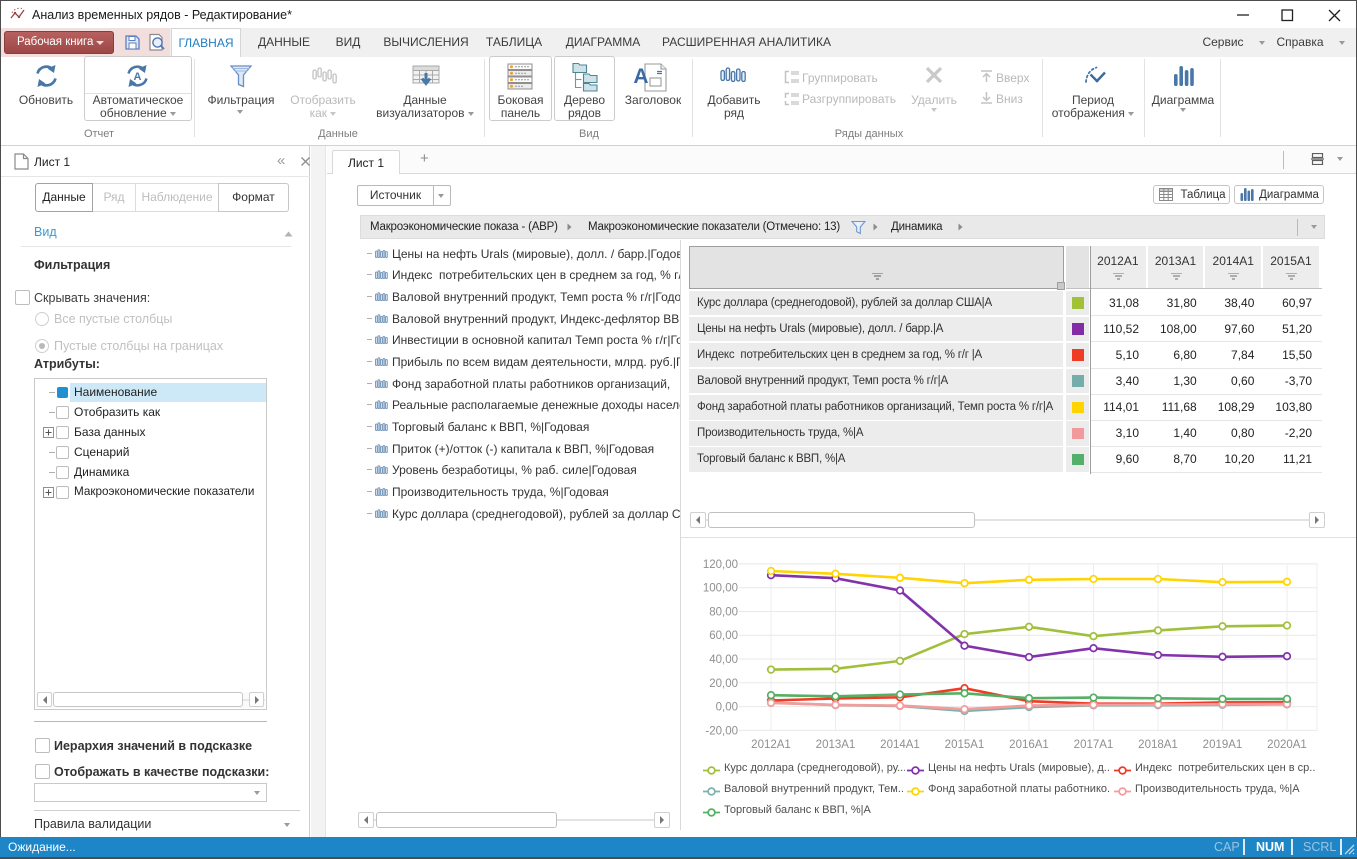 This screenshot has width=1357, height=859. What do you see at coordinates (965, 745) in the screenshot?
I see `svg-text: 2015A1` at bounding box center [965, 745].